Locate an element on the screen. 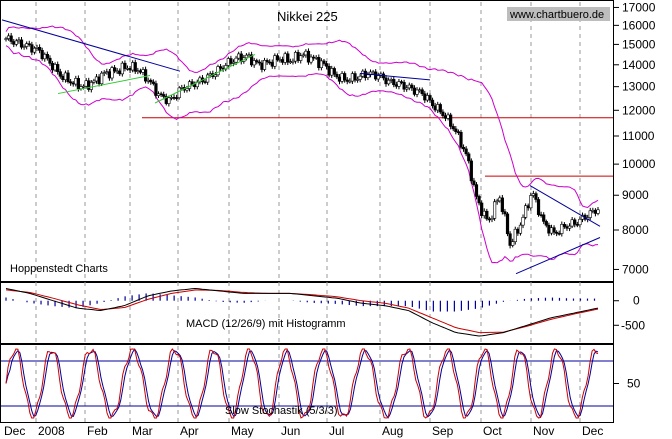 This screenshot has height=439, width=672. price-tick-label: 12000 is located at coordinates (639, 110).